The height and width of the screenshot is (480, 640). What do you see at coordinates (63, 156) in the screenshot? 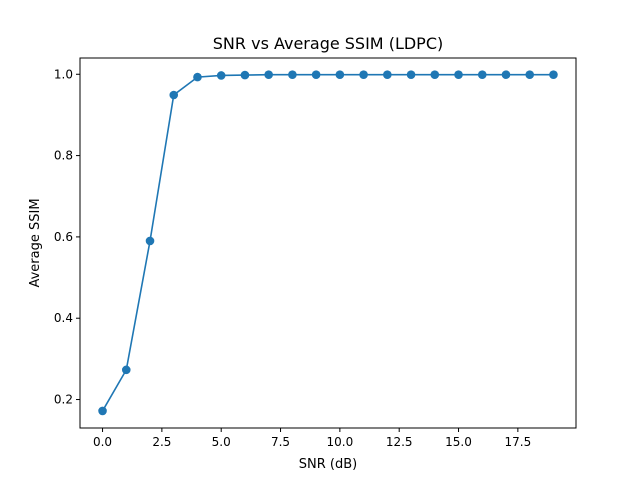
I see `y-tick-label: 0.8` at bounding box center [63, 156].